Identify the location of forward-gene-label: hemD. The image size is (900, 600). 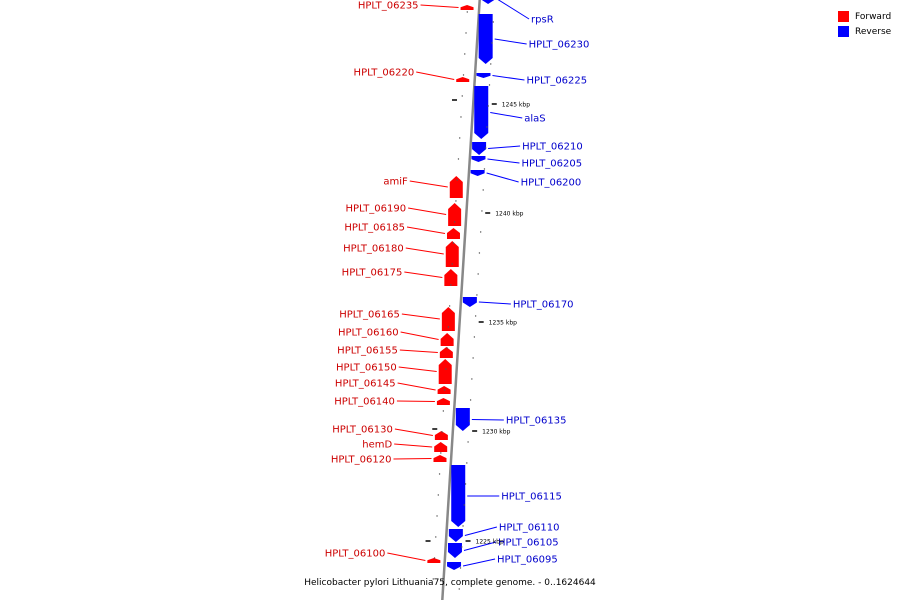
(377, 445).